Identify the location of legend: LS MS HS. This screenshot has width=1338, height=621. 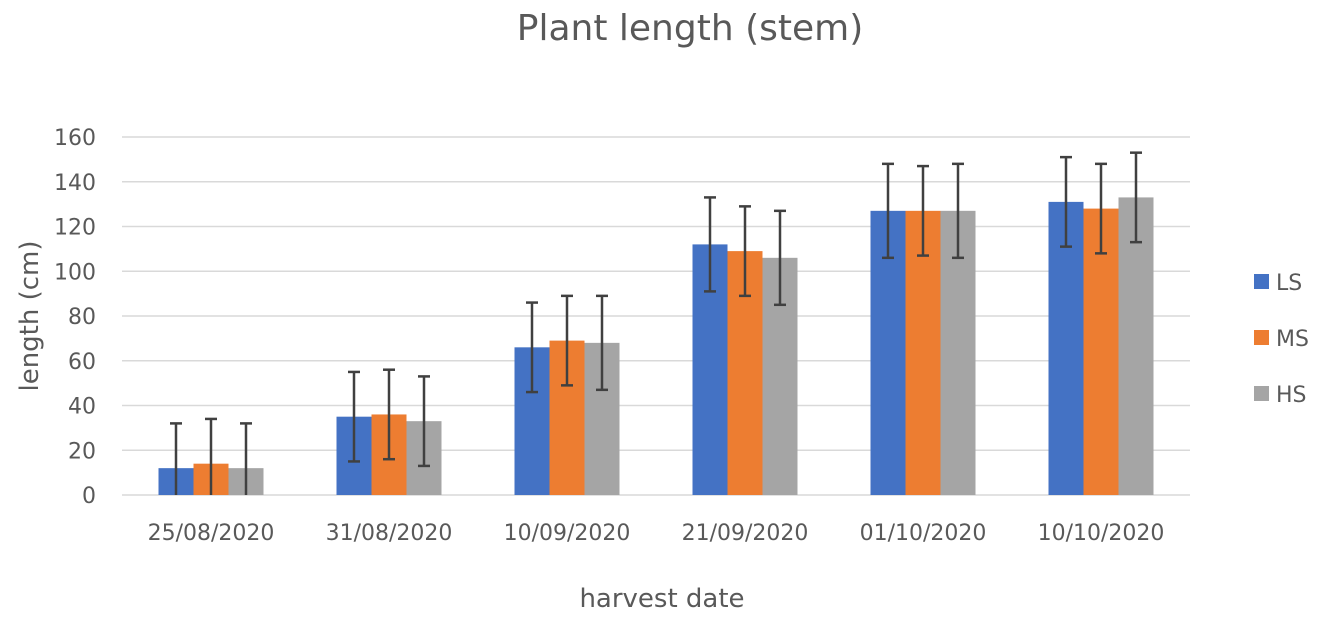
(1281, 339).